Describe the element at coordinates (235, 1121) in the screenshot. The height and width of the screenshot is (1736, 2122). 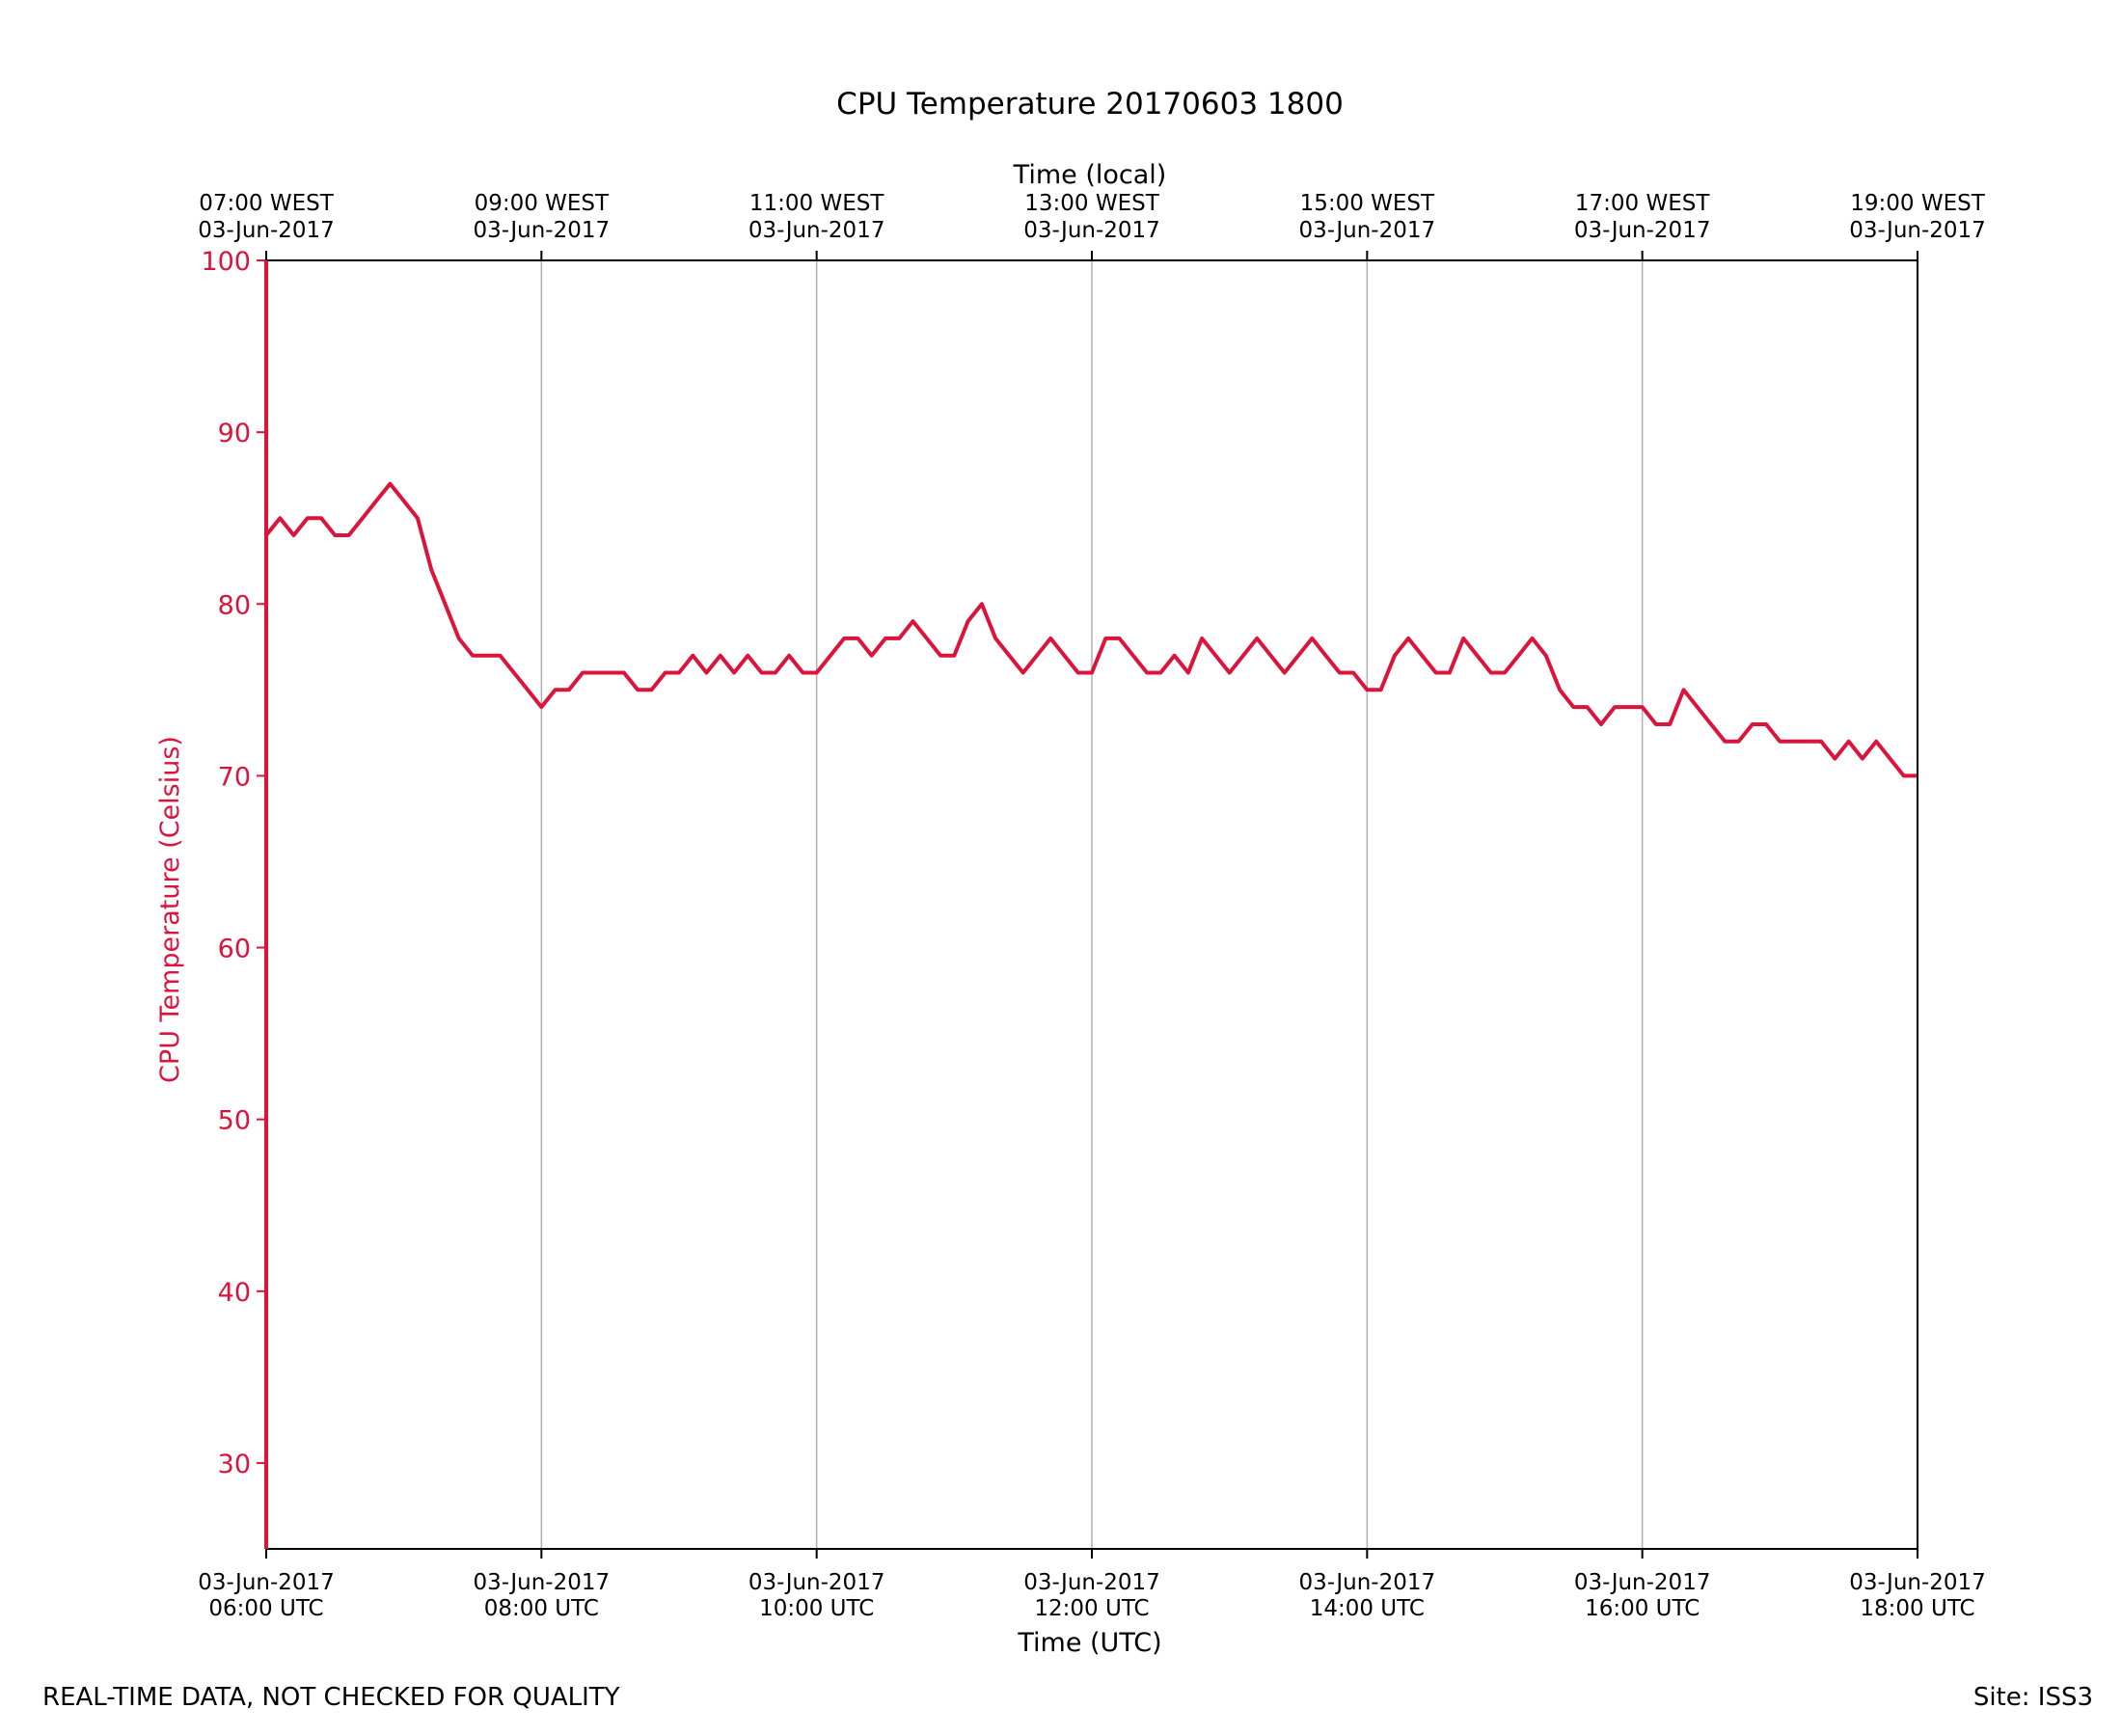
I see `y-tick-label: 50` at that location.